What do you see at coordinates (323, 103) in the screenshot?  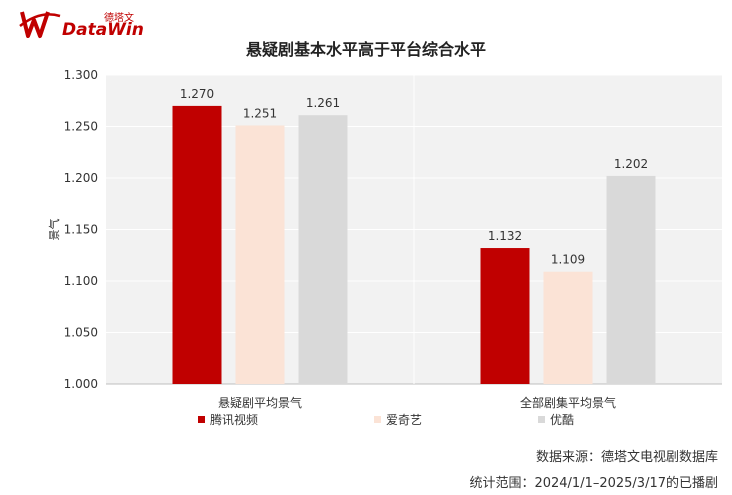 I see `bar-value-label: 1.261` at bounding box center [323, 103].